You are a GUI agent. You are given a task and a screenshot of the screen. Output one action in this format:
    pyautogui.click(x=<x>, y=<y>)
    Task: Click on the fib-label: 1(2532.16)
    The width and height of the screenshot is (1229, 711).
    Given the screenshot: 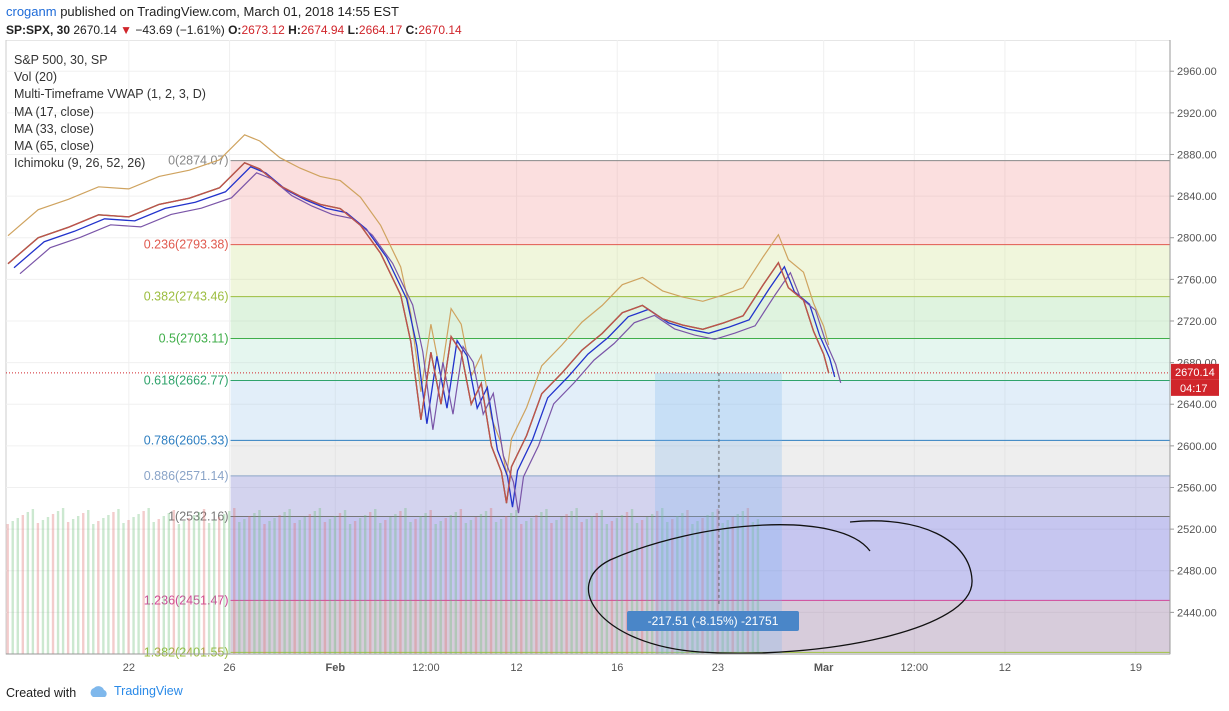 What is the action you would take?
    pyautogui.click(x=198, y=516)
    